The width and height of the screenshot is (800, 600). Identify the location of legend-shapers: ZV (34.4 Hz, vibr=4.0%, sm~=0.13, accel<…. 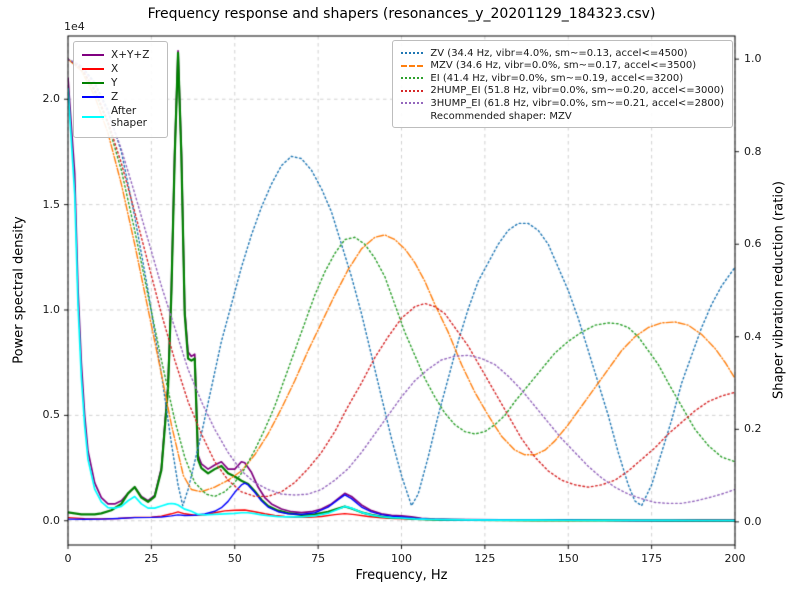
(562, 84).